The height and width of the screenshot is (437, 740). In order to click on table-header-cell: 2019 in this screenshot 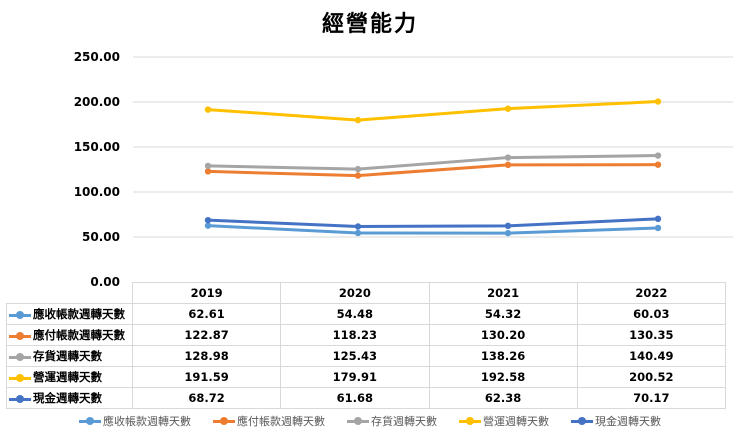, I will do `click(206, 293)`.